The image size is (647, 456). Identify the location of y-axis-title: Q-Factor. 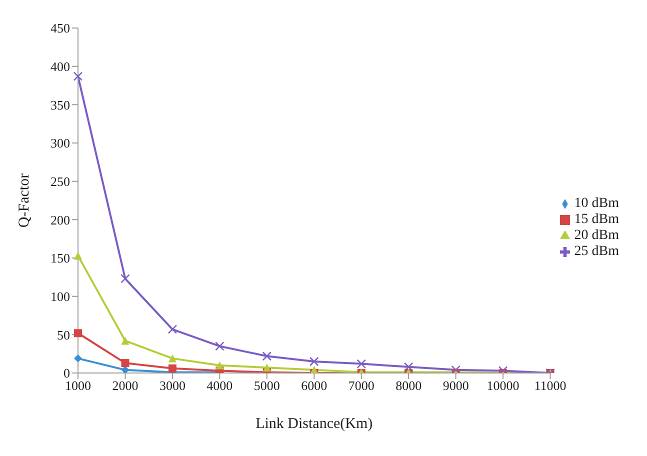
(24, 200).